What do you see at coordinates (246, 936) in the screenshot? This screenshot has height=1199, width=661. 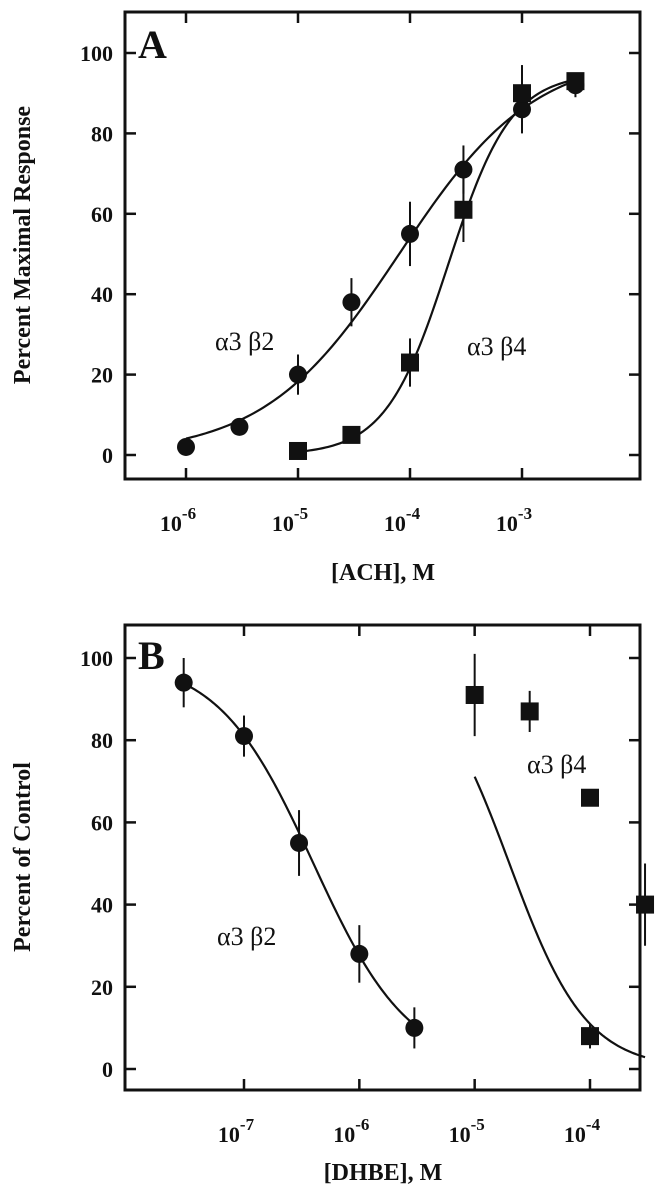 I see `panel-b-label-a3b2: α3 β2` at bounding box center [246, 936].